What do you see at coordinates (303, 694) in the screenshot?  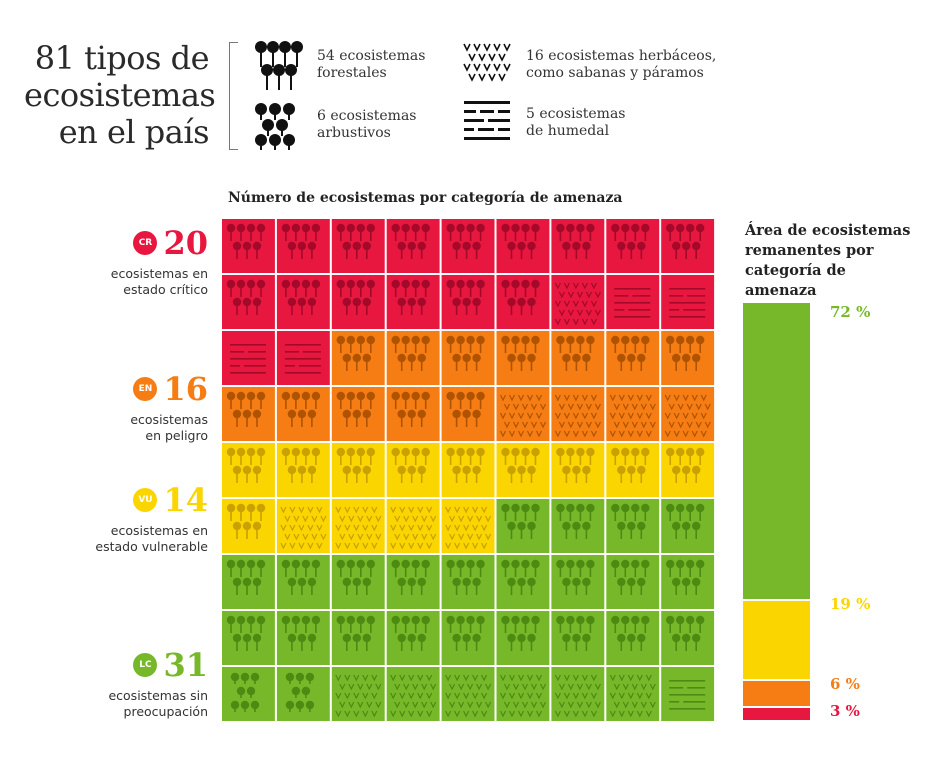 I see `waffle-cell-lc-shrub` at bounding box center [303, 694].